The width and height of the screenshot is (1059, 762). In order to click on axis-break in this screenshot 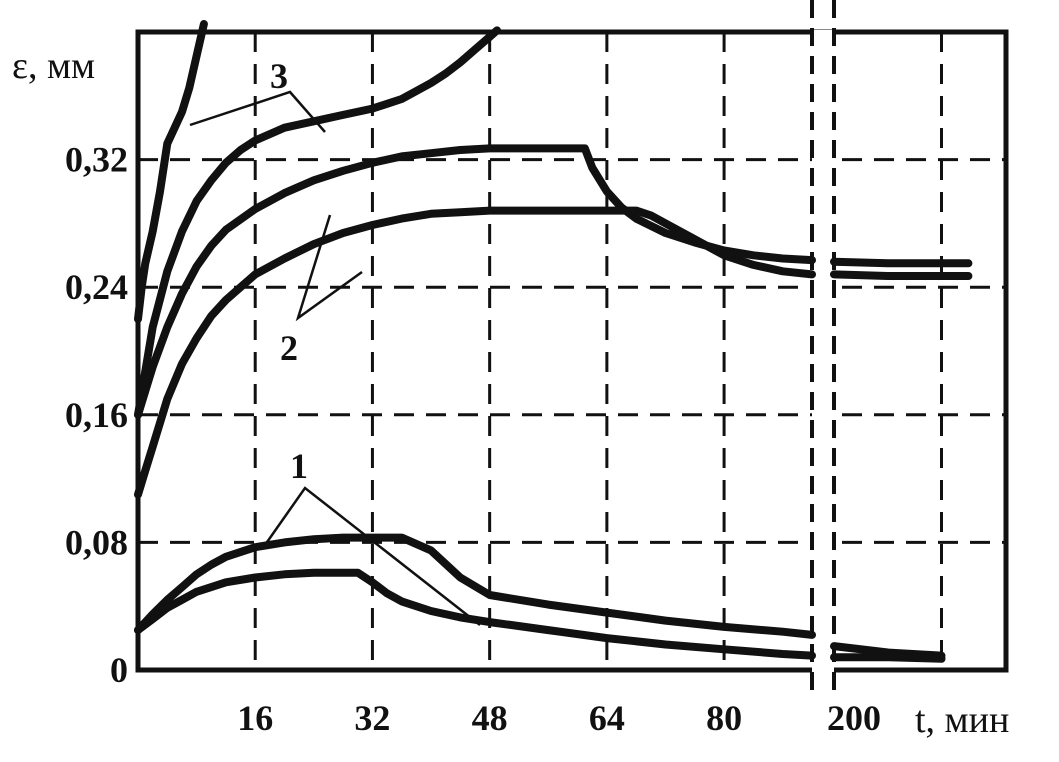, I will do `click(823, 350)`.